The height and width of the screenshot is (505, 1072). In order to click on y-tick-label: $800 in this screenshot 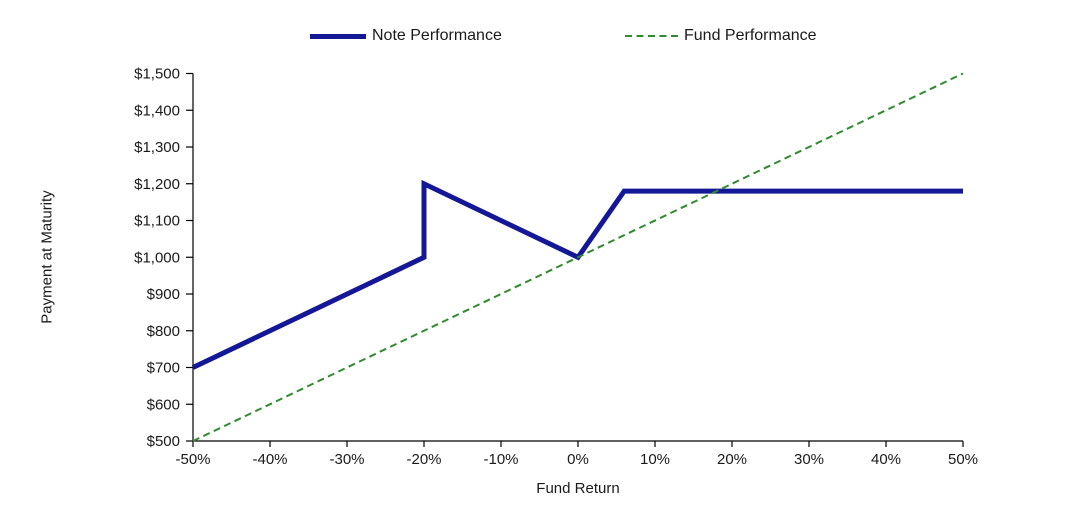, I will do `click(163, 331)`.